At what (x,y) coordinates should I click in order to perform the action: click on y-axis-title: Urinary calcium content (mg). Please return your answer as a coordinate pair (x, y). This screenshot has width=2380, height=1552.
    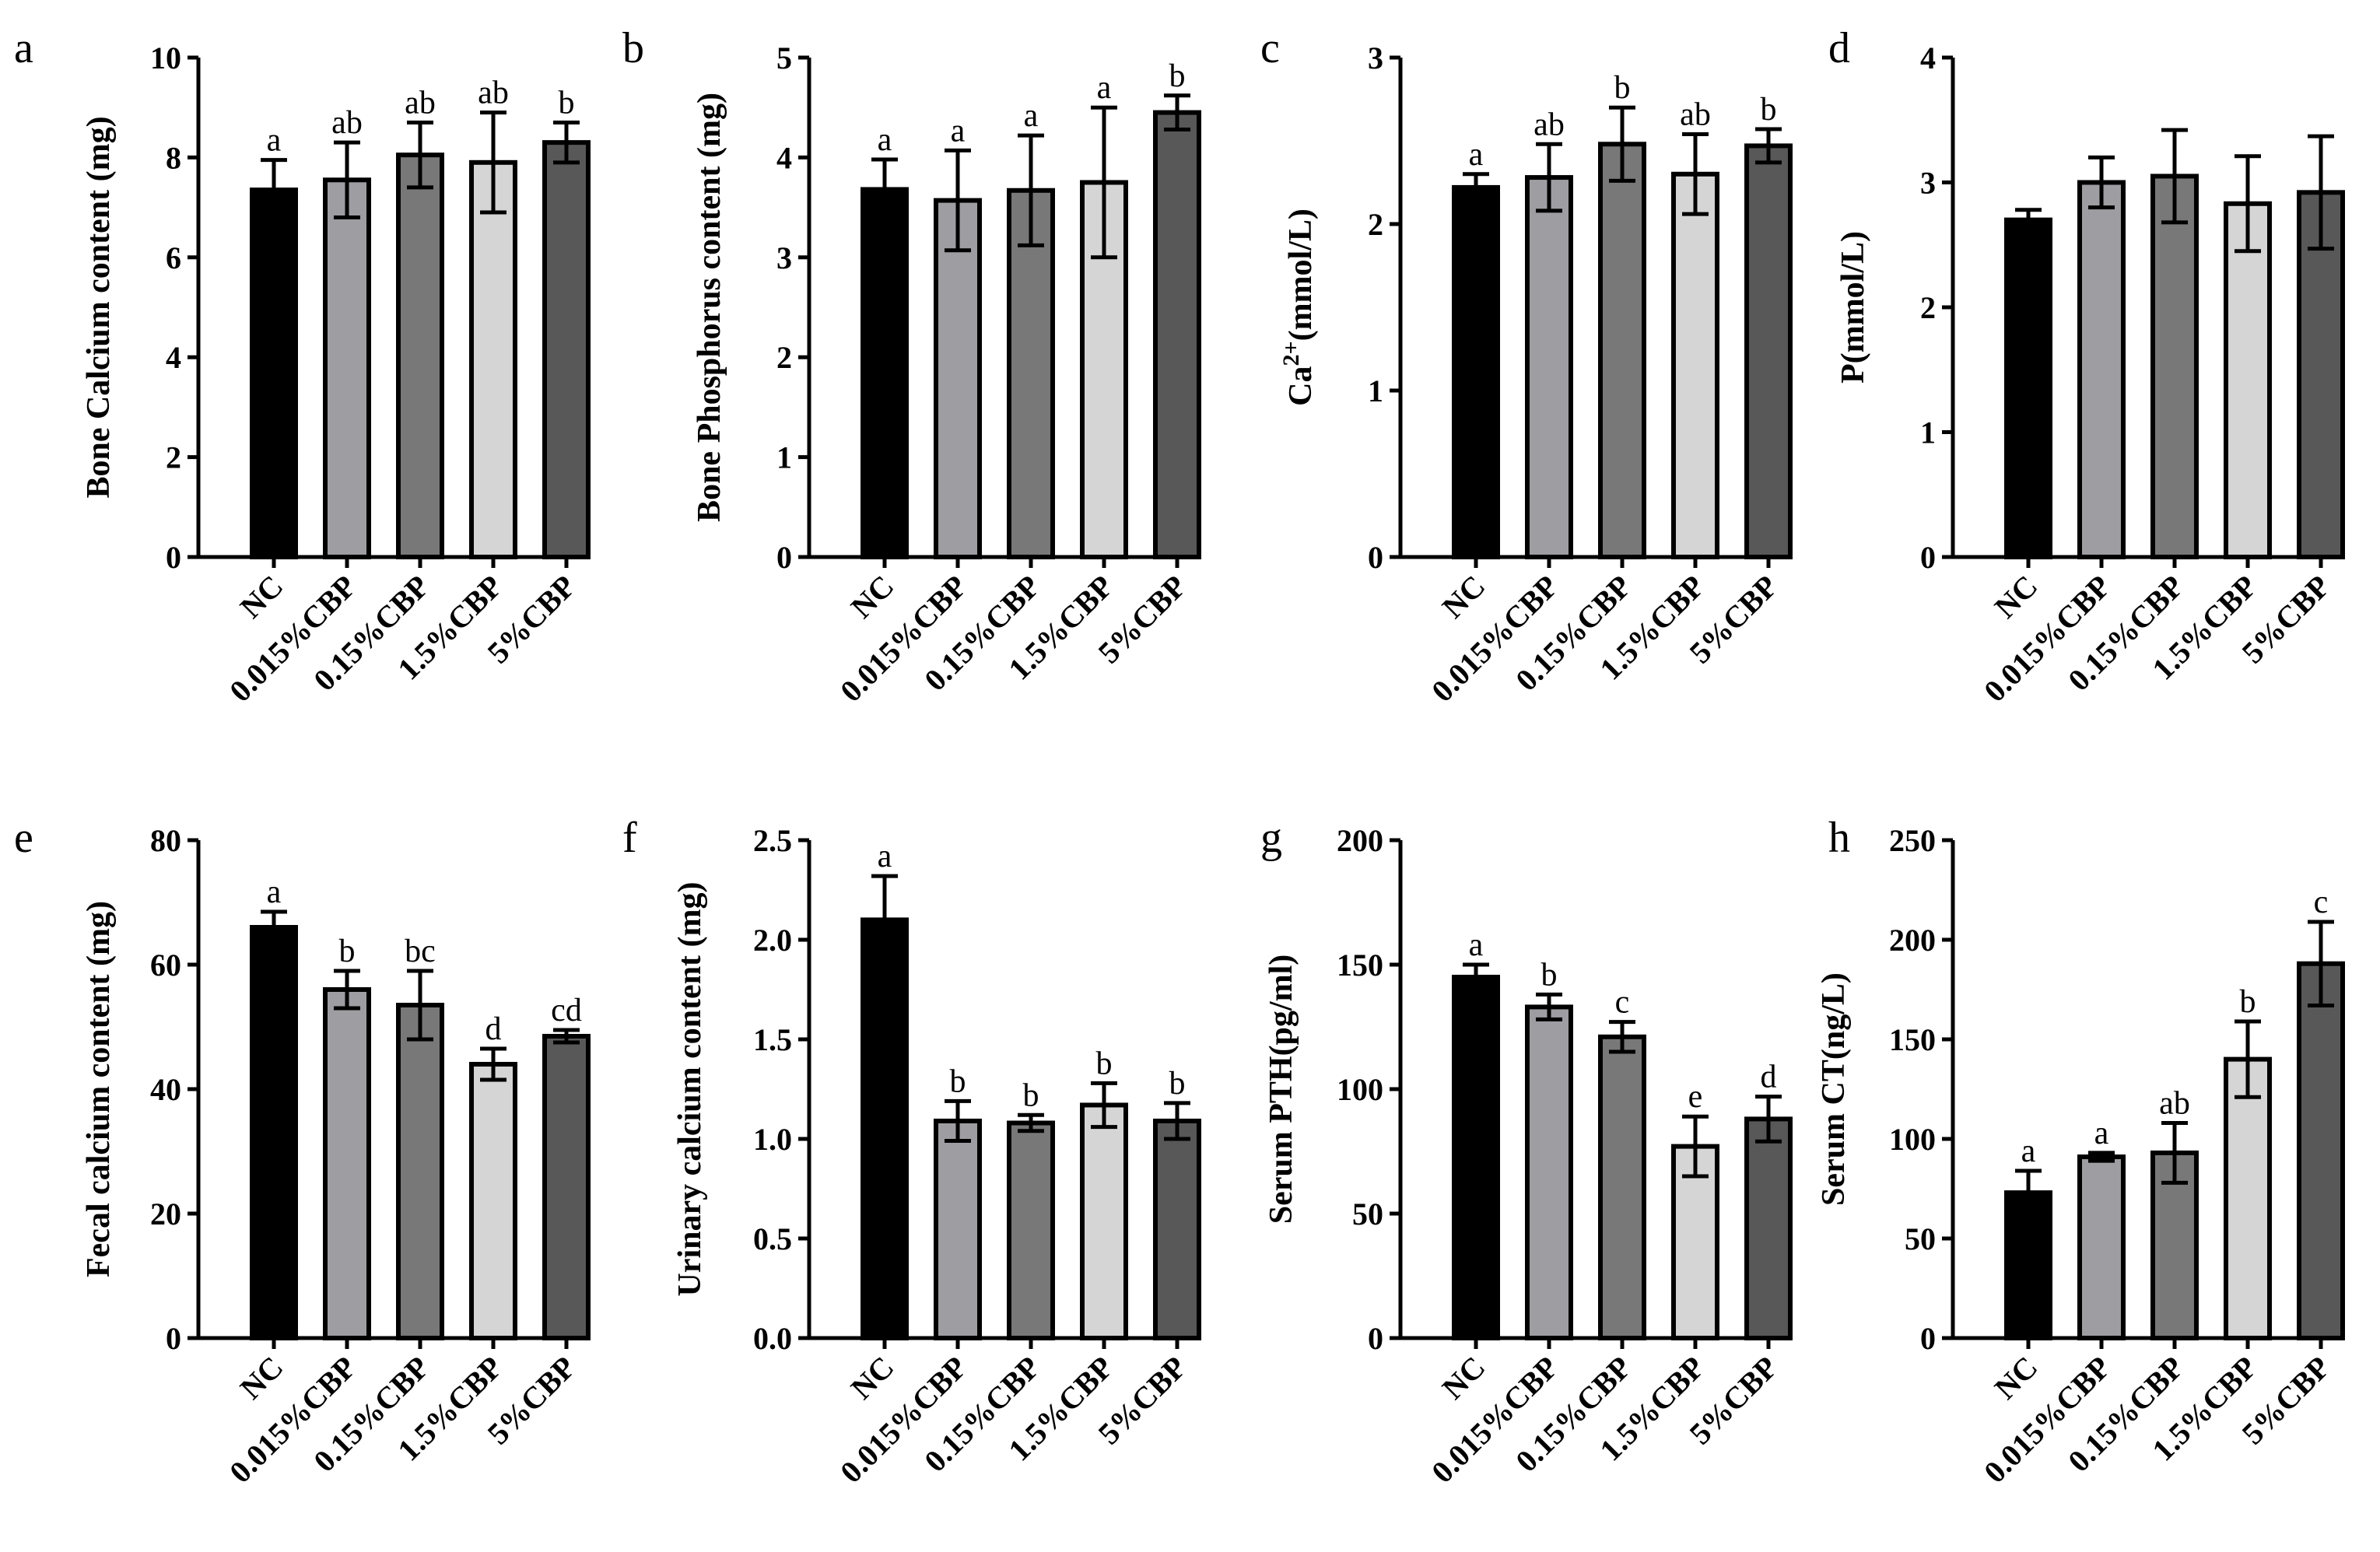
    Looking at the image, I should click on (690, 1089).